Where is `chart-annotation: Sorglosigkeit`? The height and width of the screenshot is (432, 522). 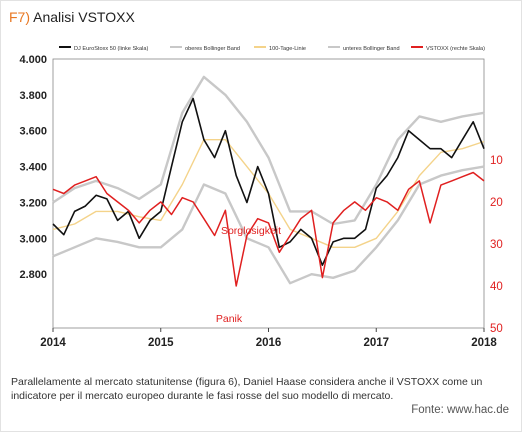 chart-annotation: Sorglosigkeit is located at coordinates (251, 231).